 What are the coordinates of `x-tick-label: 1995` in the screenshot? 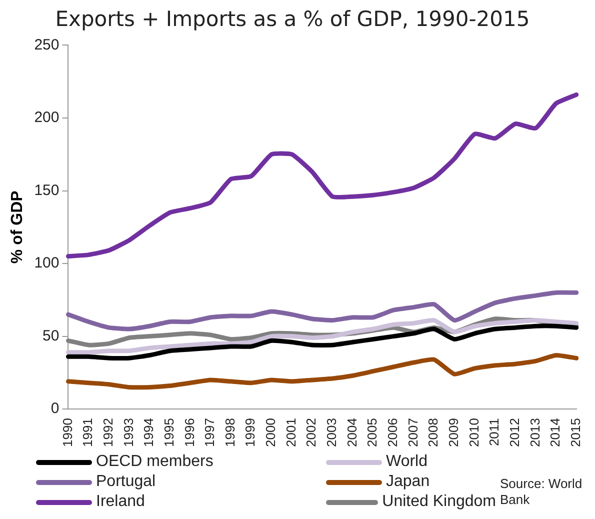 It's located at (168, 432).